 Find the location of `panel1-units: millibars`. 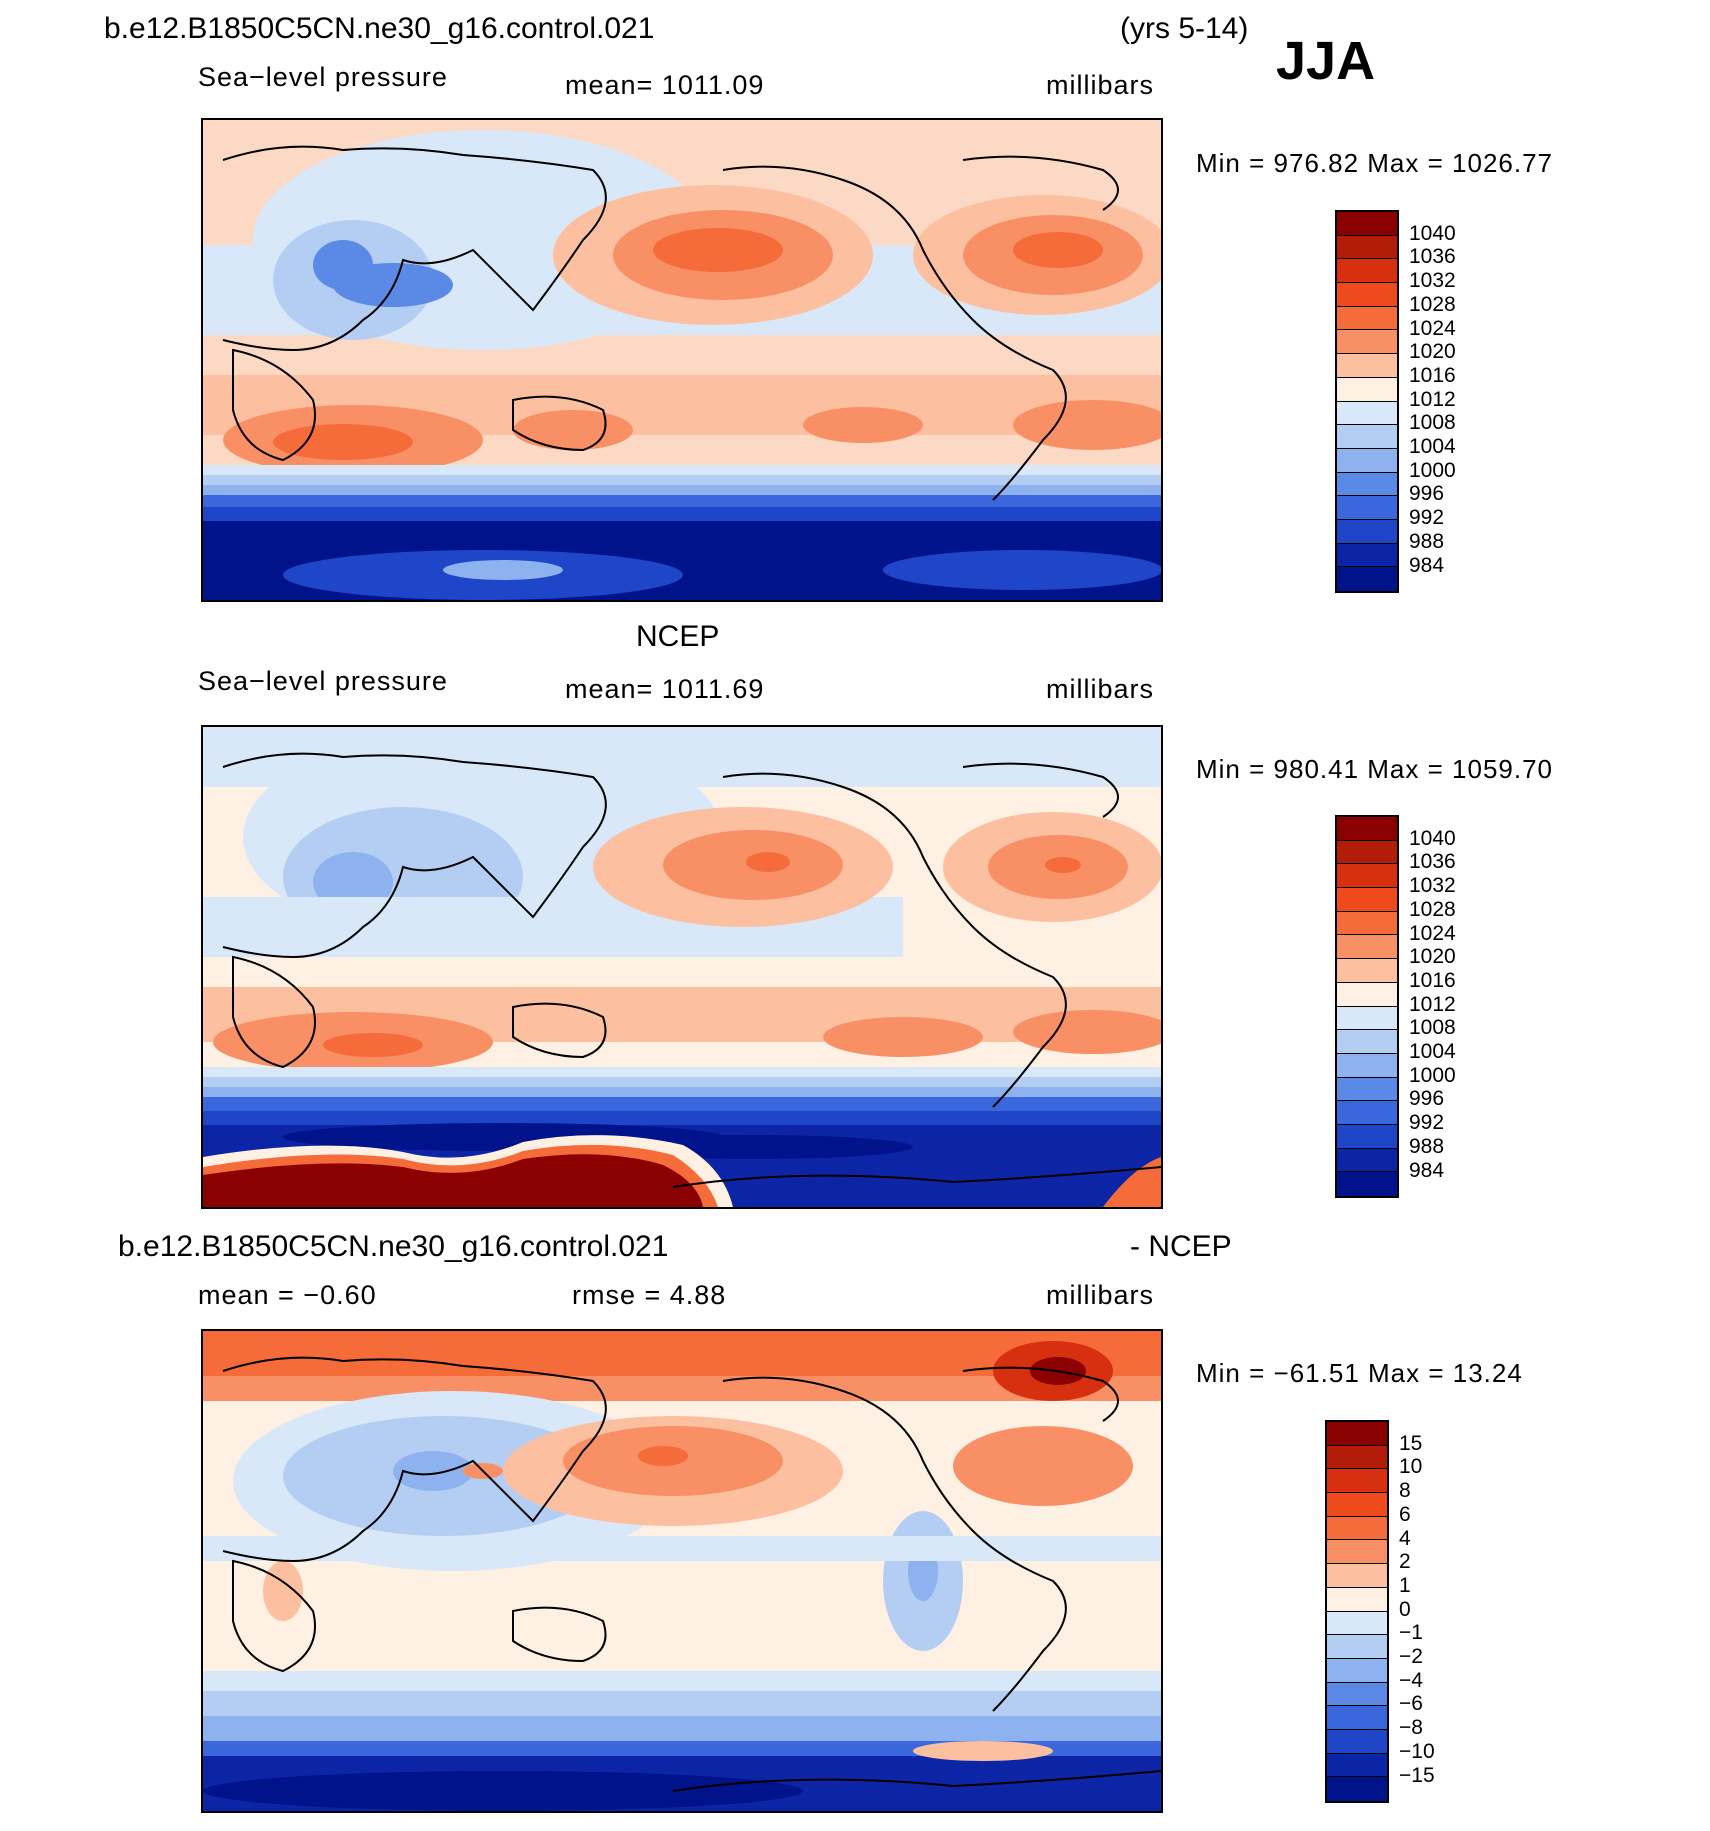

panel1-units: millibars is located at coordinates (1100, 85).